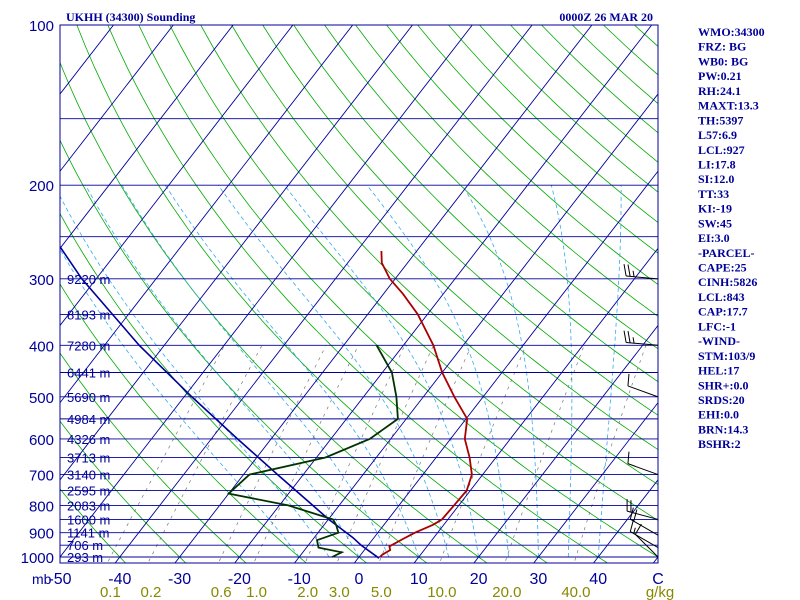 The image size is (800, 600). Describe the element at coordinates (88, 279) in the screenshot. I see `height-label: 9220 m` at that location.